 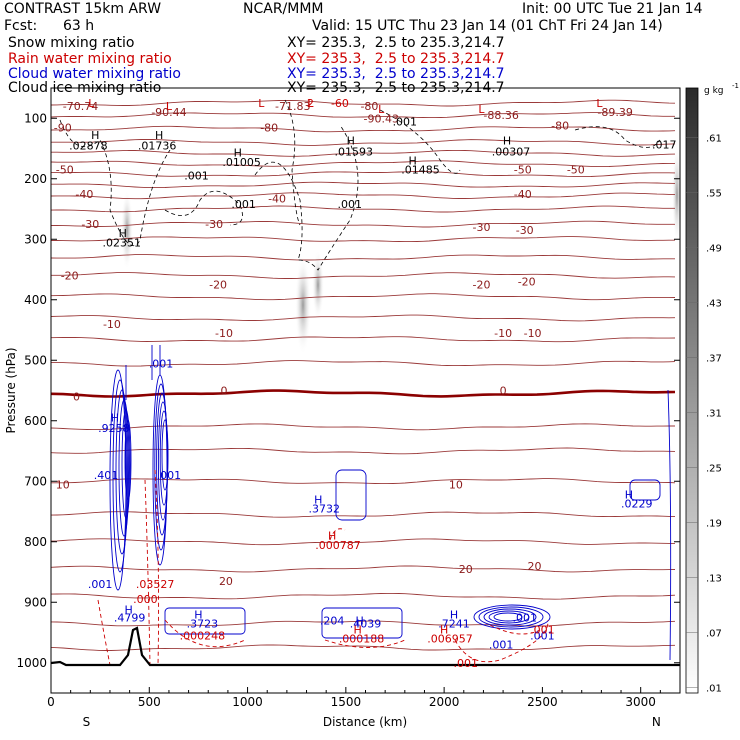 I want to click on snow-ice-label-6: H, so click(x=507, y=141).